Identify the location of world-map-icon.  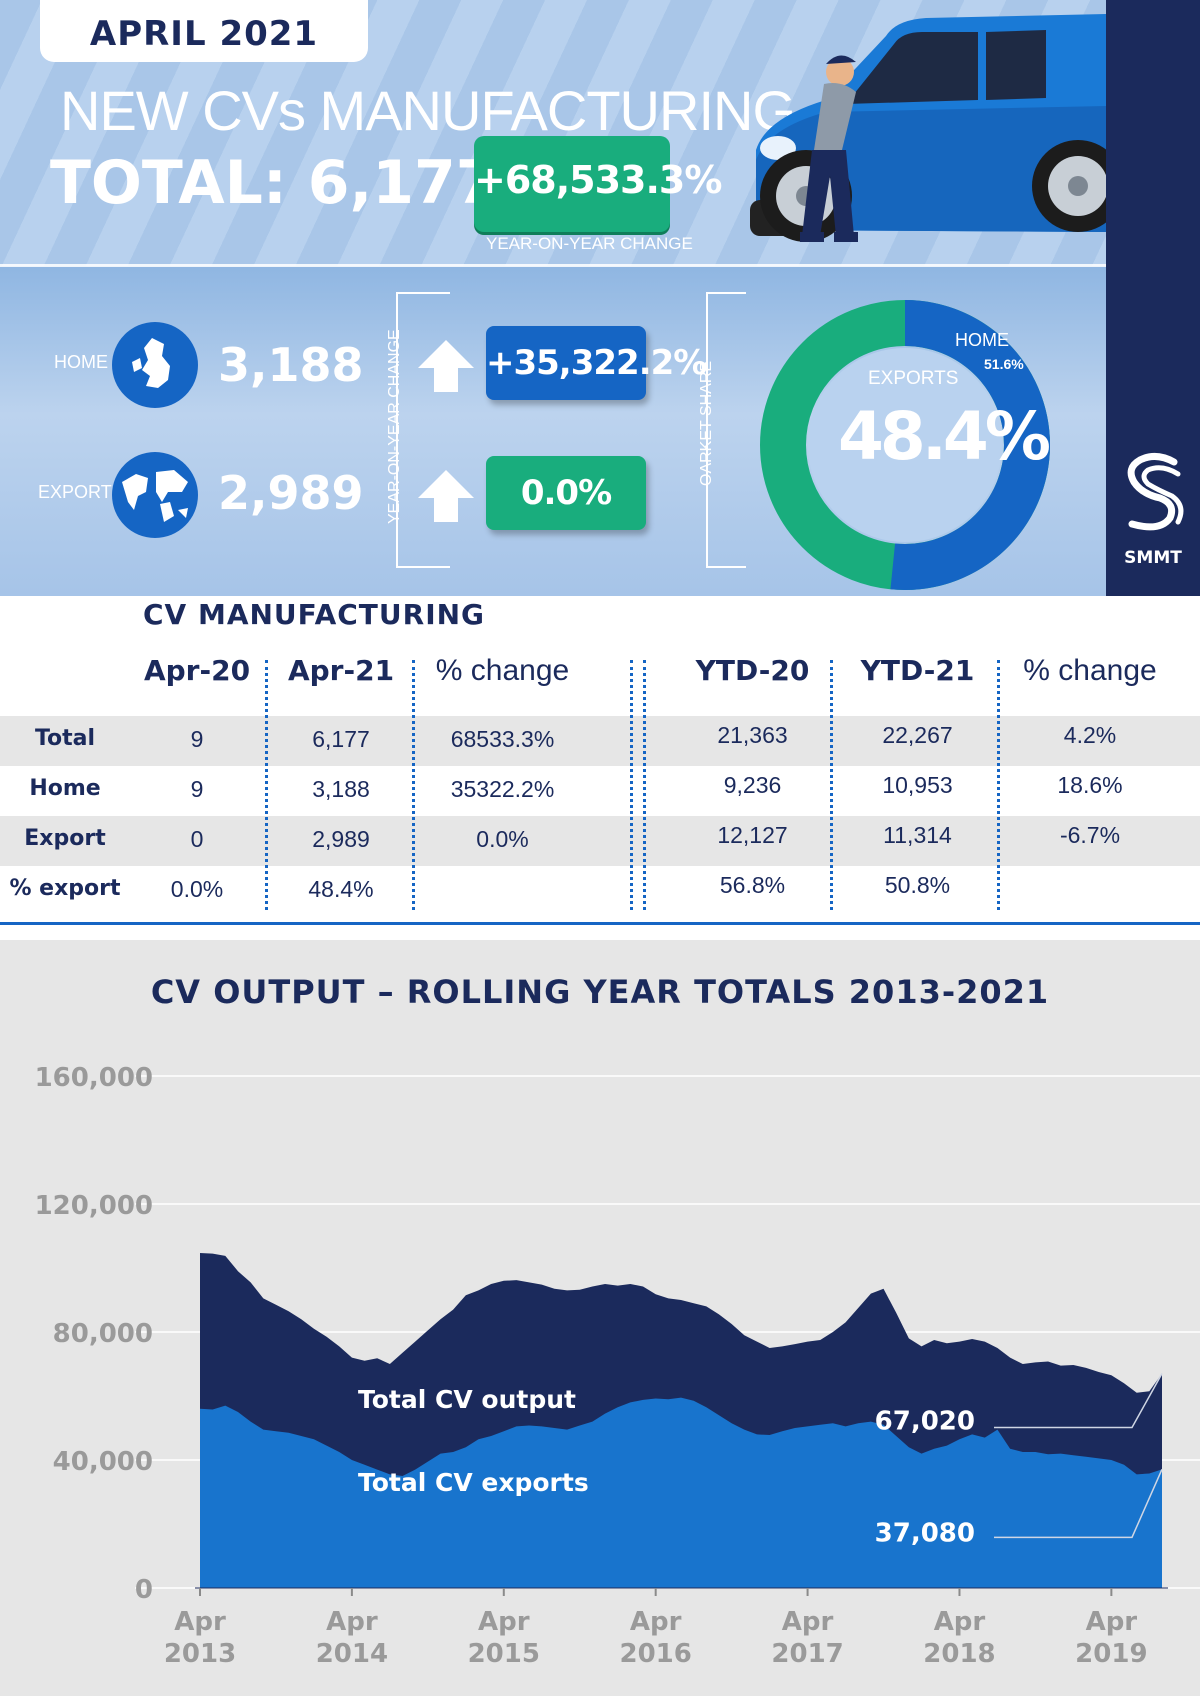
(155, 495).